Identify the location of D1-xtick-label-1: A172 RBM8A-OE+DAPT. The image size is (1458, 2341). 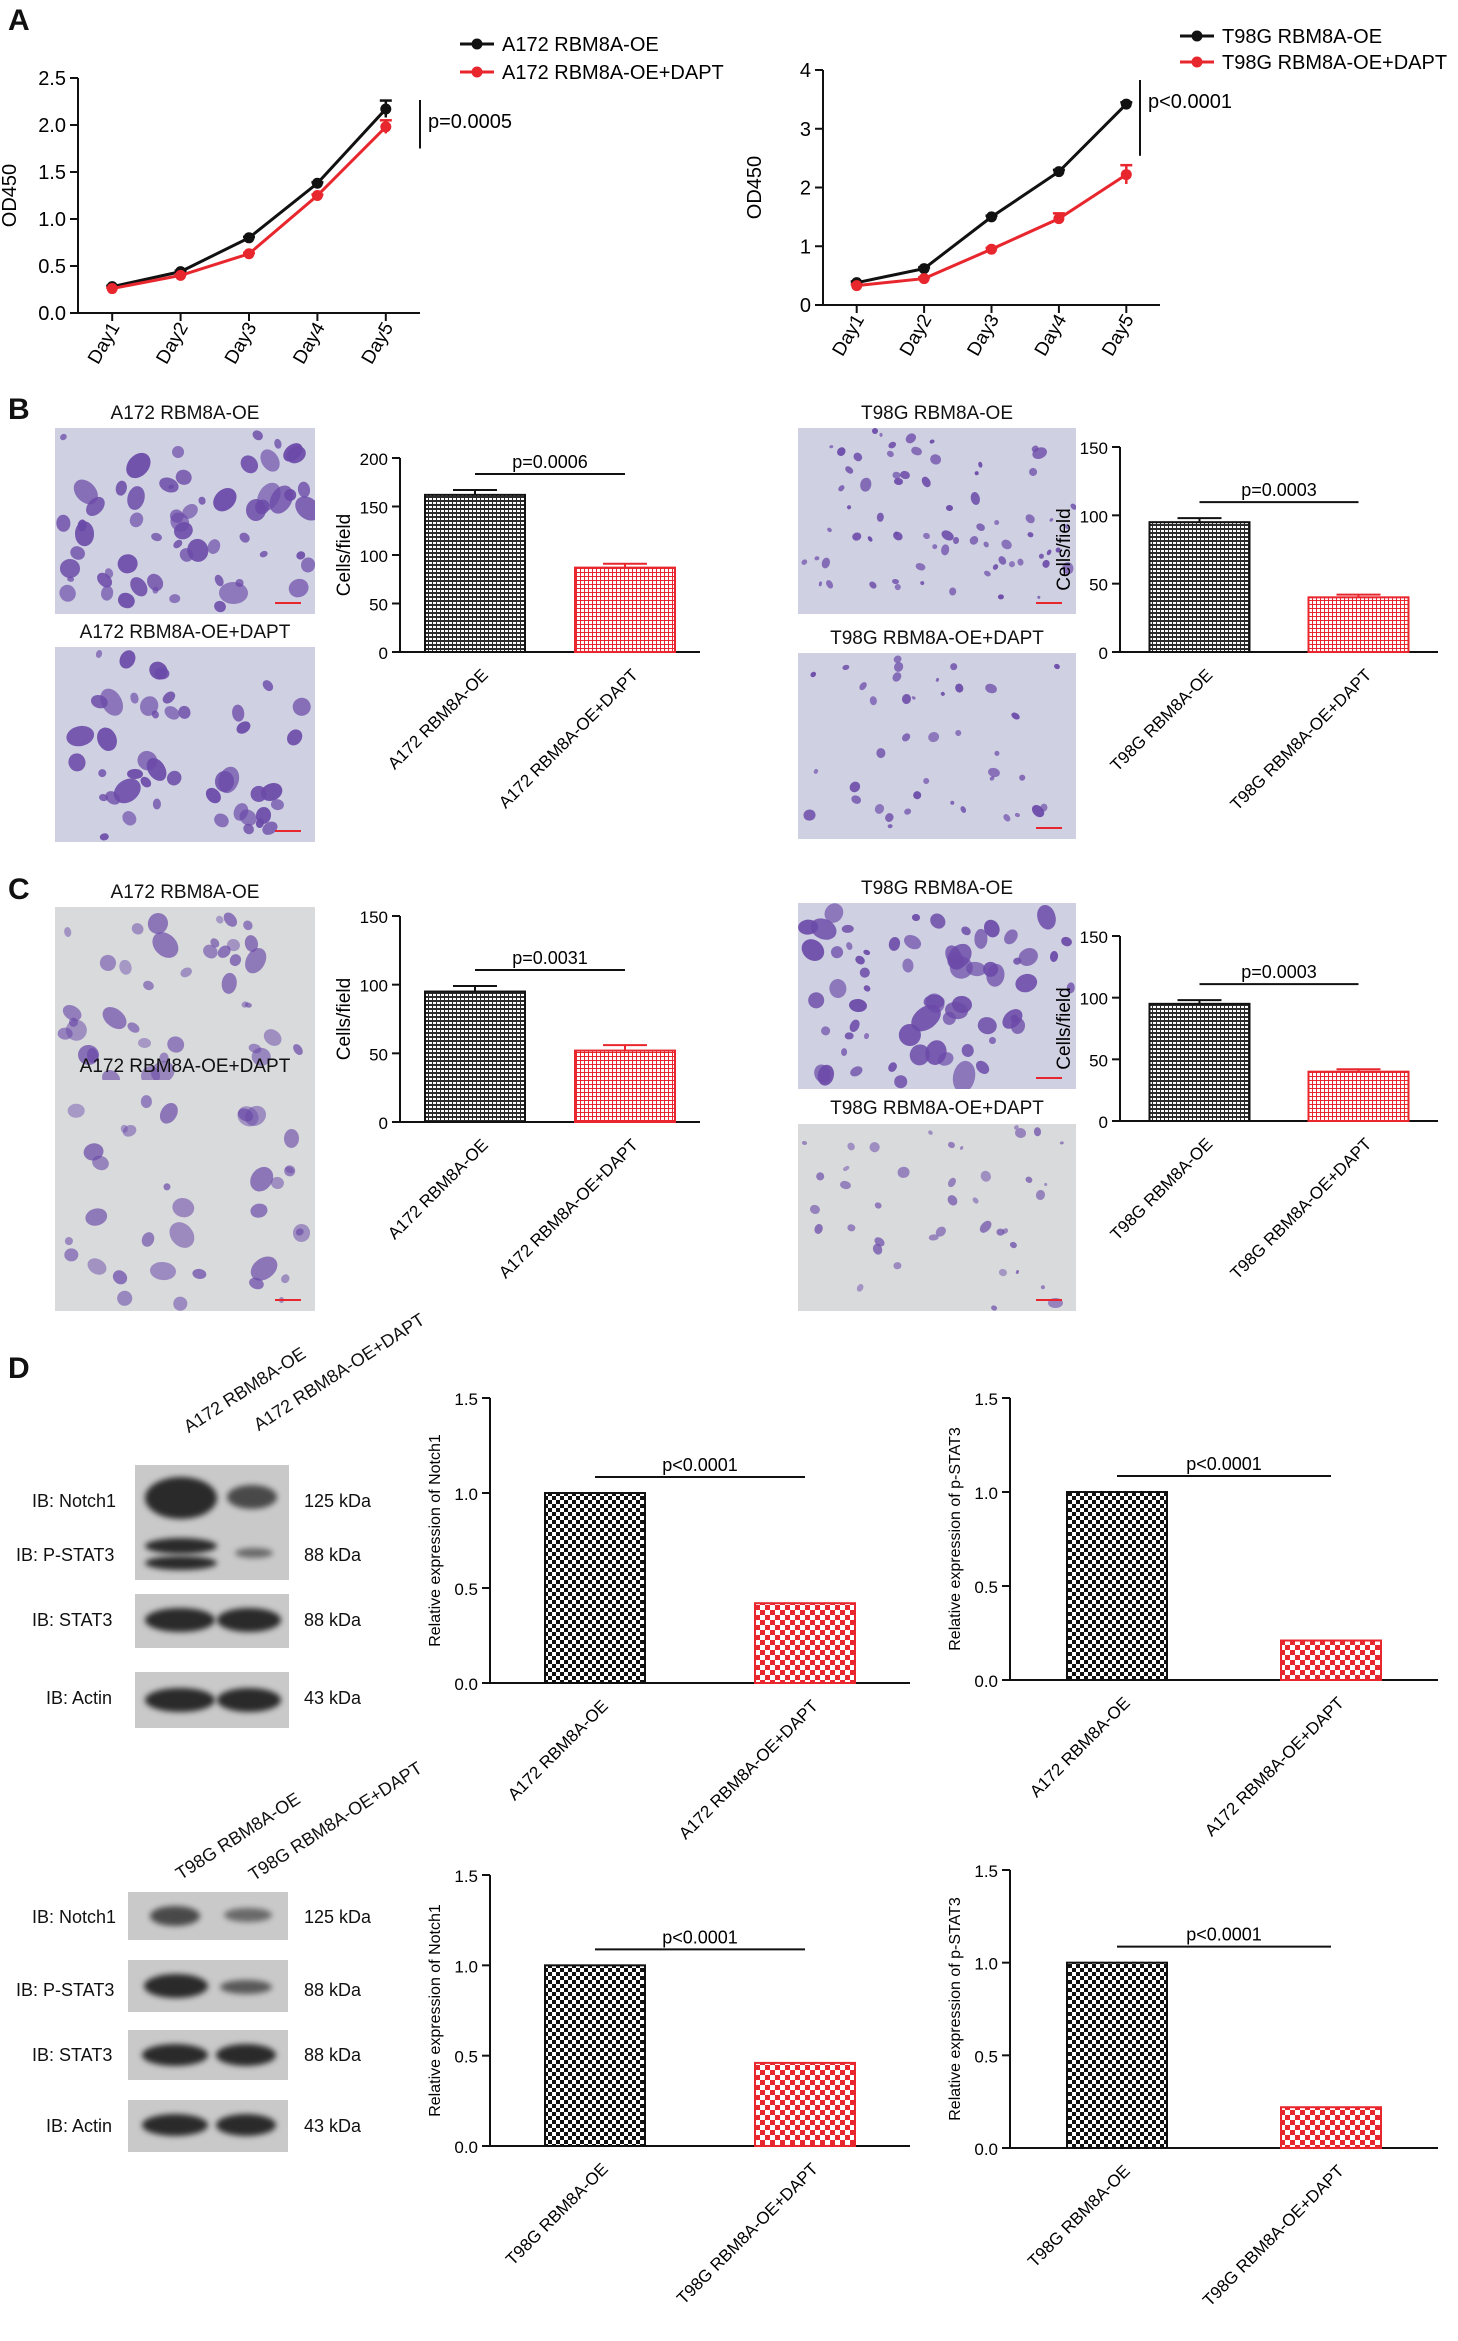
(748, 1769).